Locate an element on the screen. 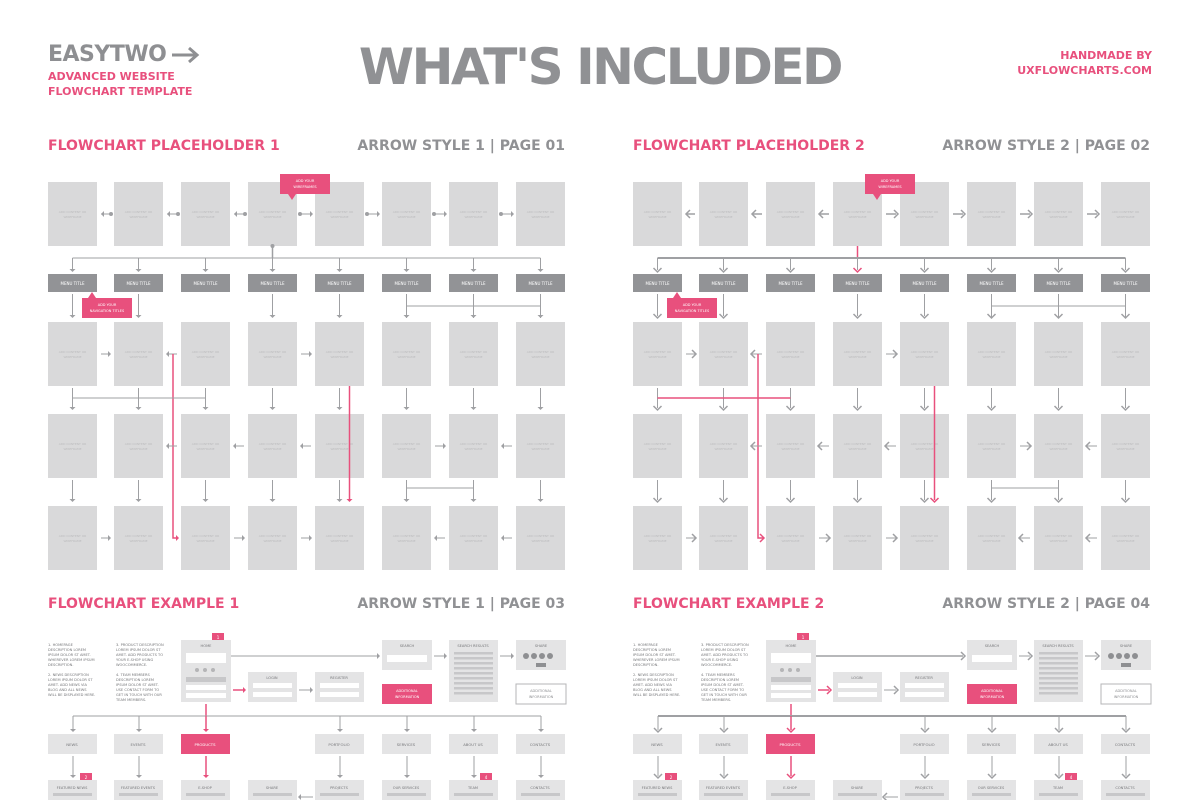  badge is located at coordinates (671, 776).